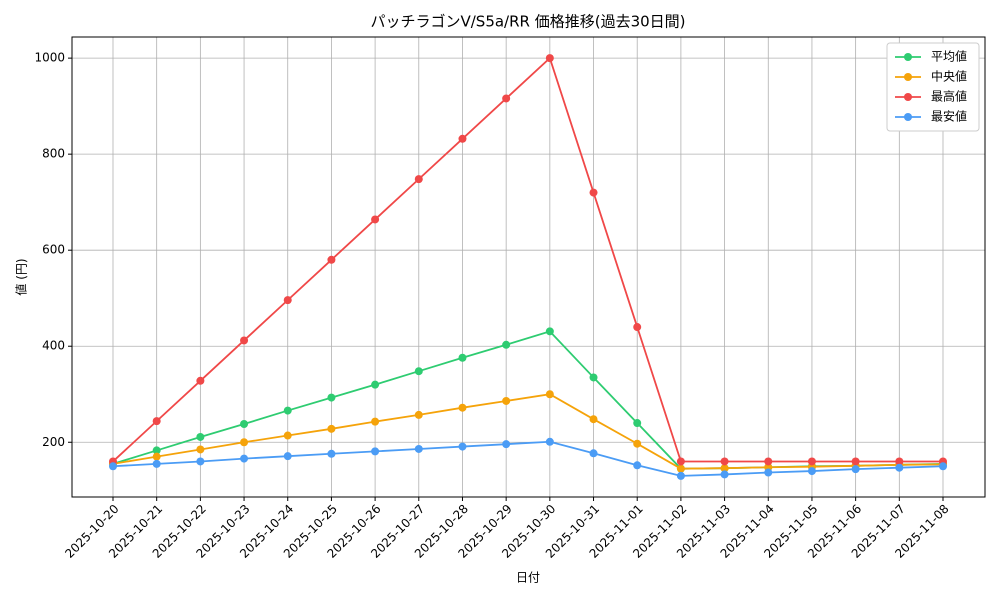  I want to click on legend-label: 最高値, so click(949, 96).